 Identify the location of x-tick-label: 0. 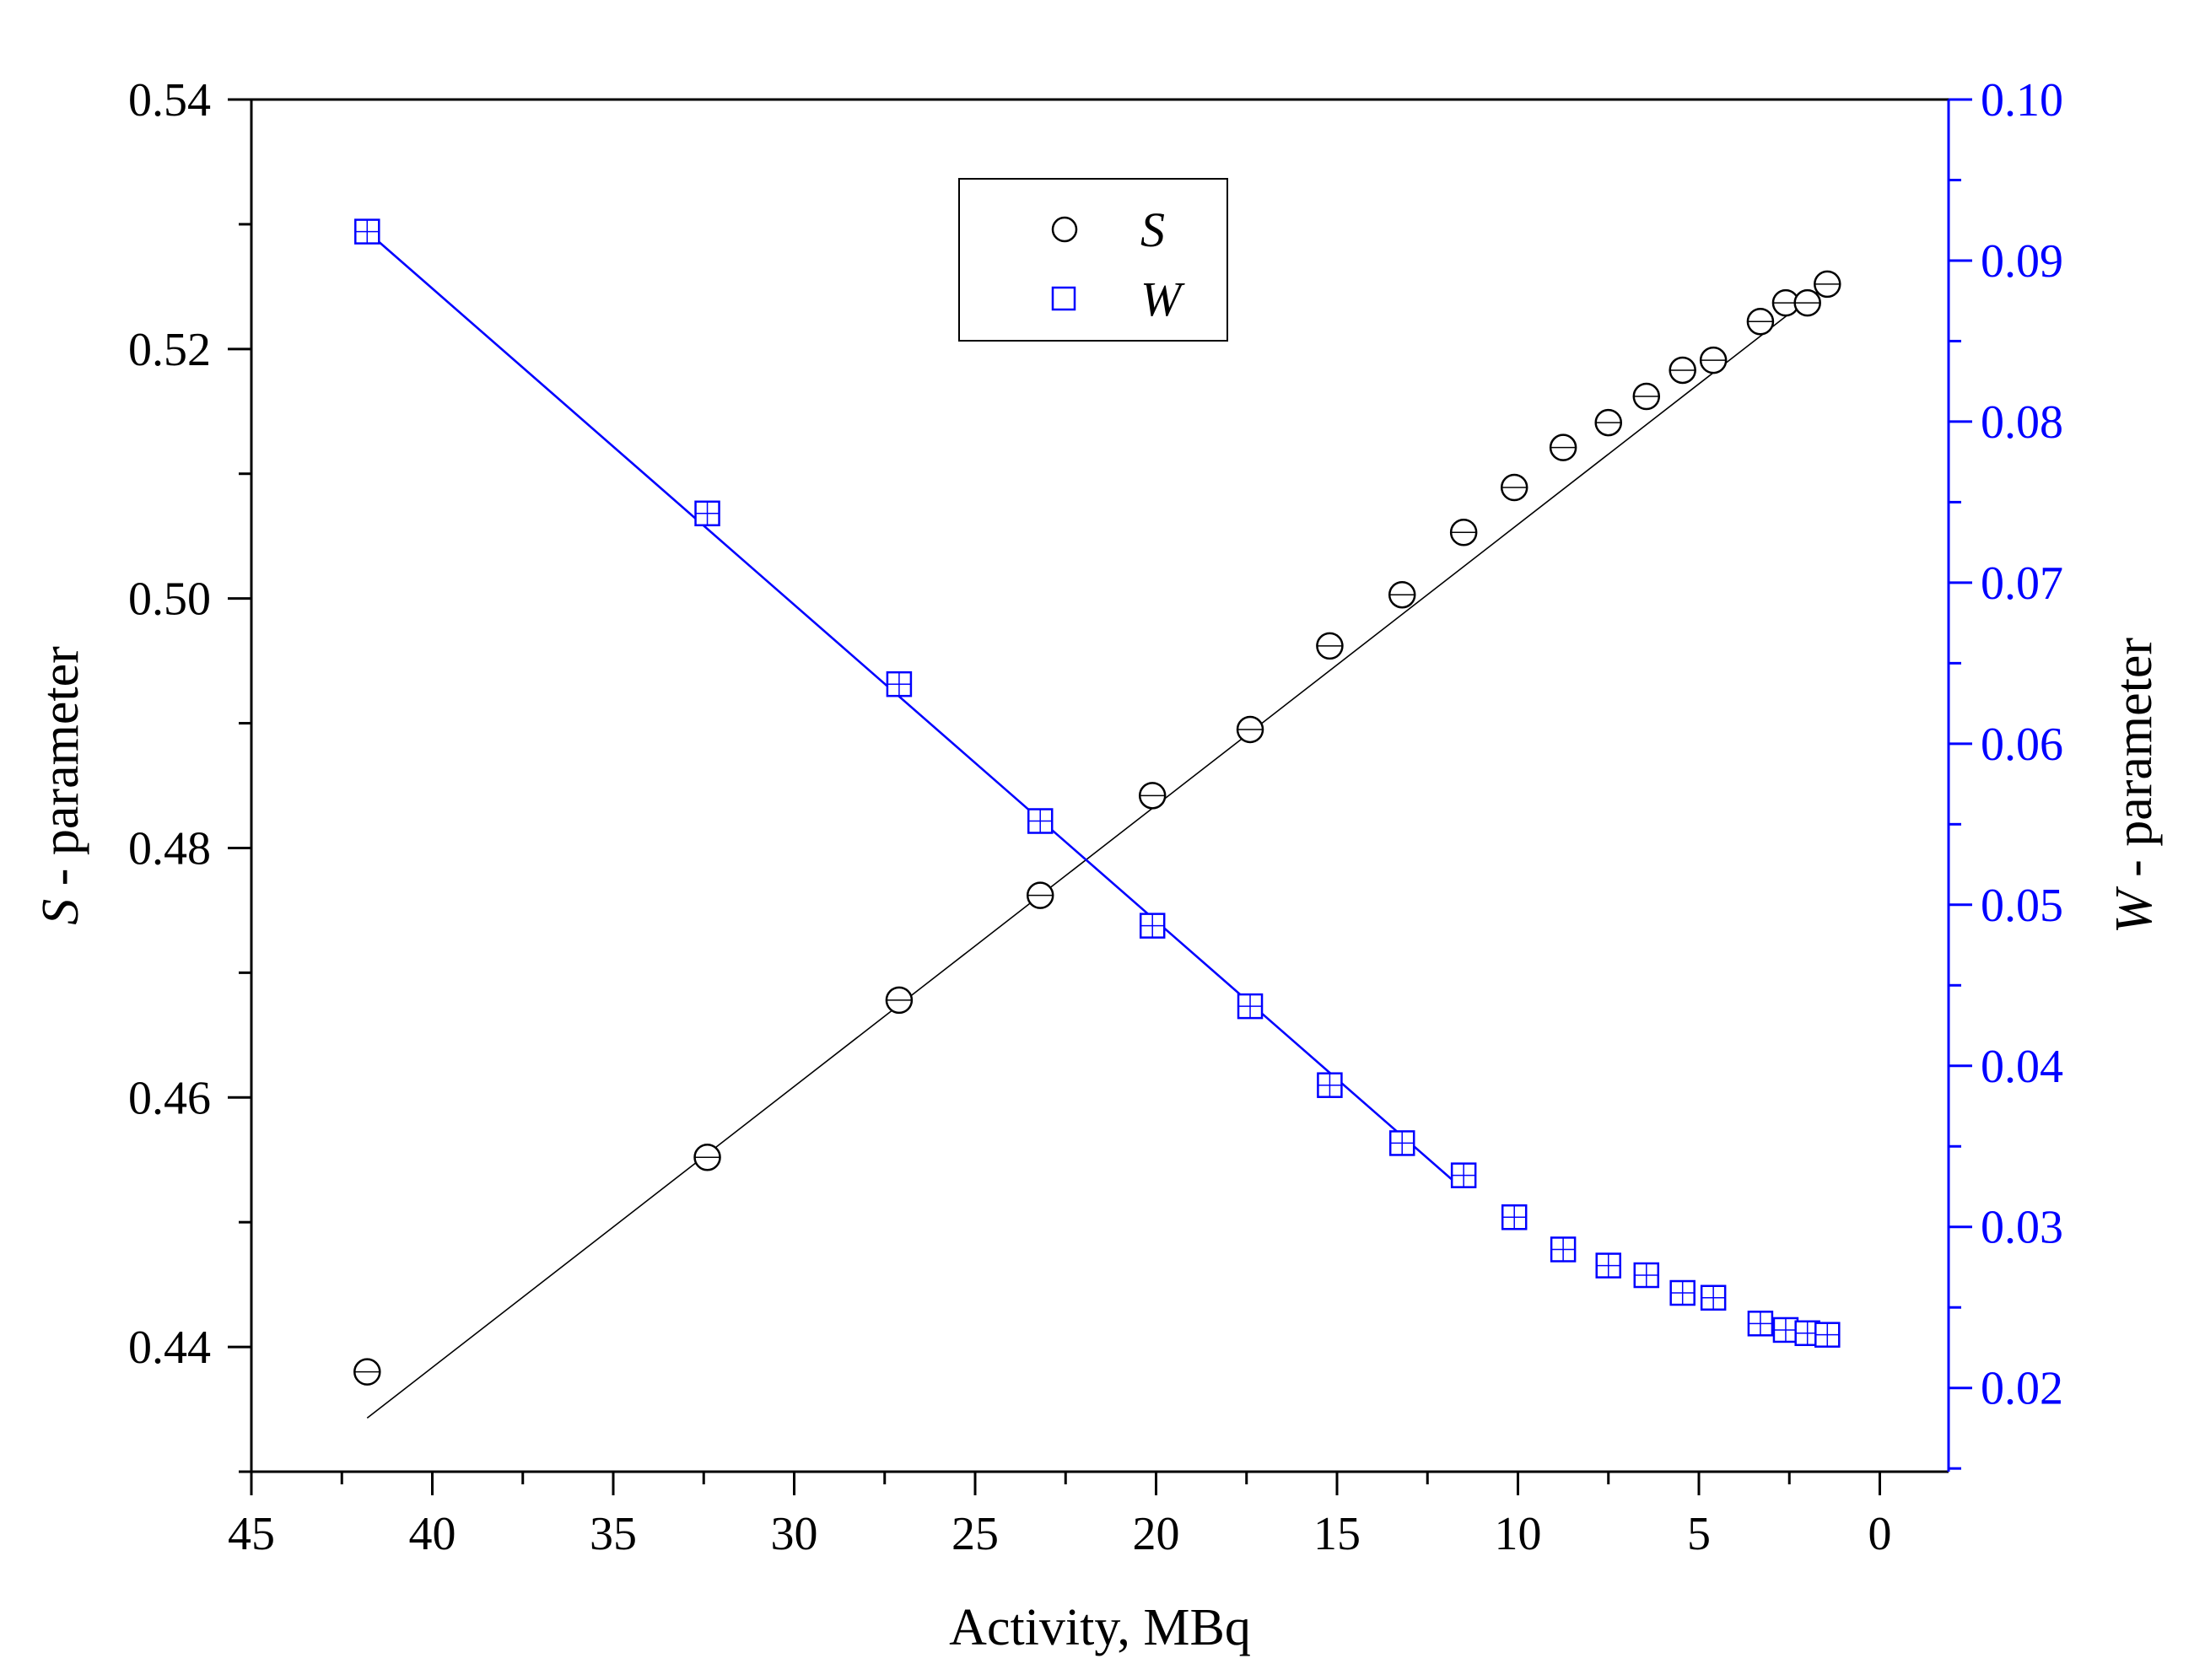
(1880, 1534).